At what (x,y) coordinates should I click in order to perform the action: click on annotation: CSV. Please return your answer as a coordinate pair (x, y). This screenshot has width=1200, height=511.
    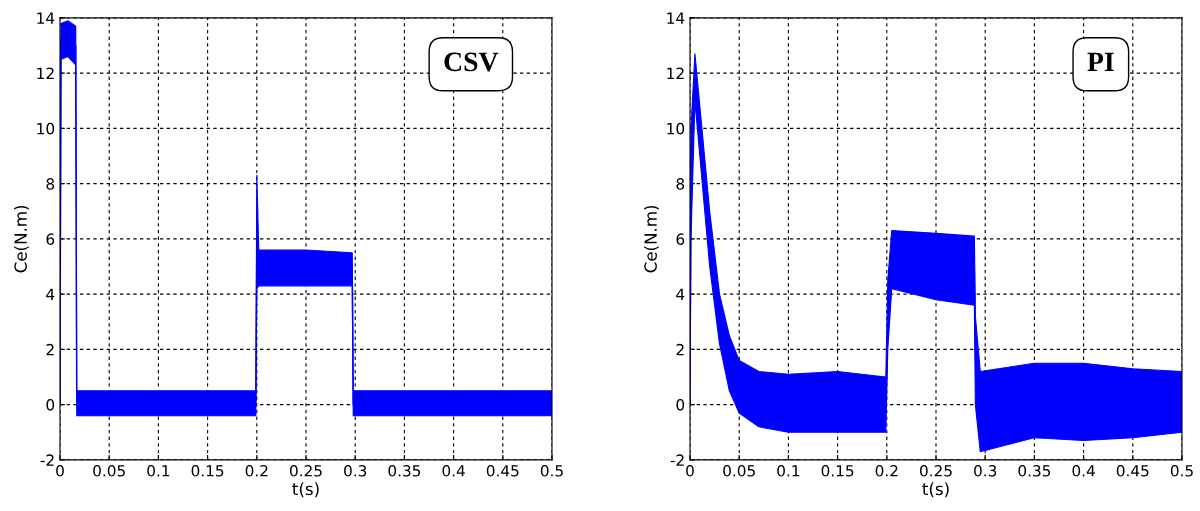
    Looking at the image, I should click on (471, 62).